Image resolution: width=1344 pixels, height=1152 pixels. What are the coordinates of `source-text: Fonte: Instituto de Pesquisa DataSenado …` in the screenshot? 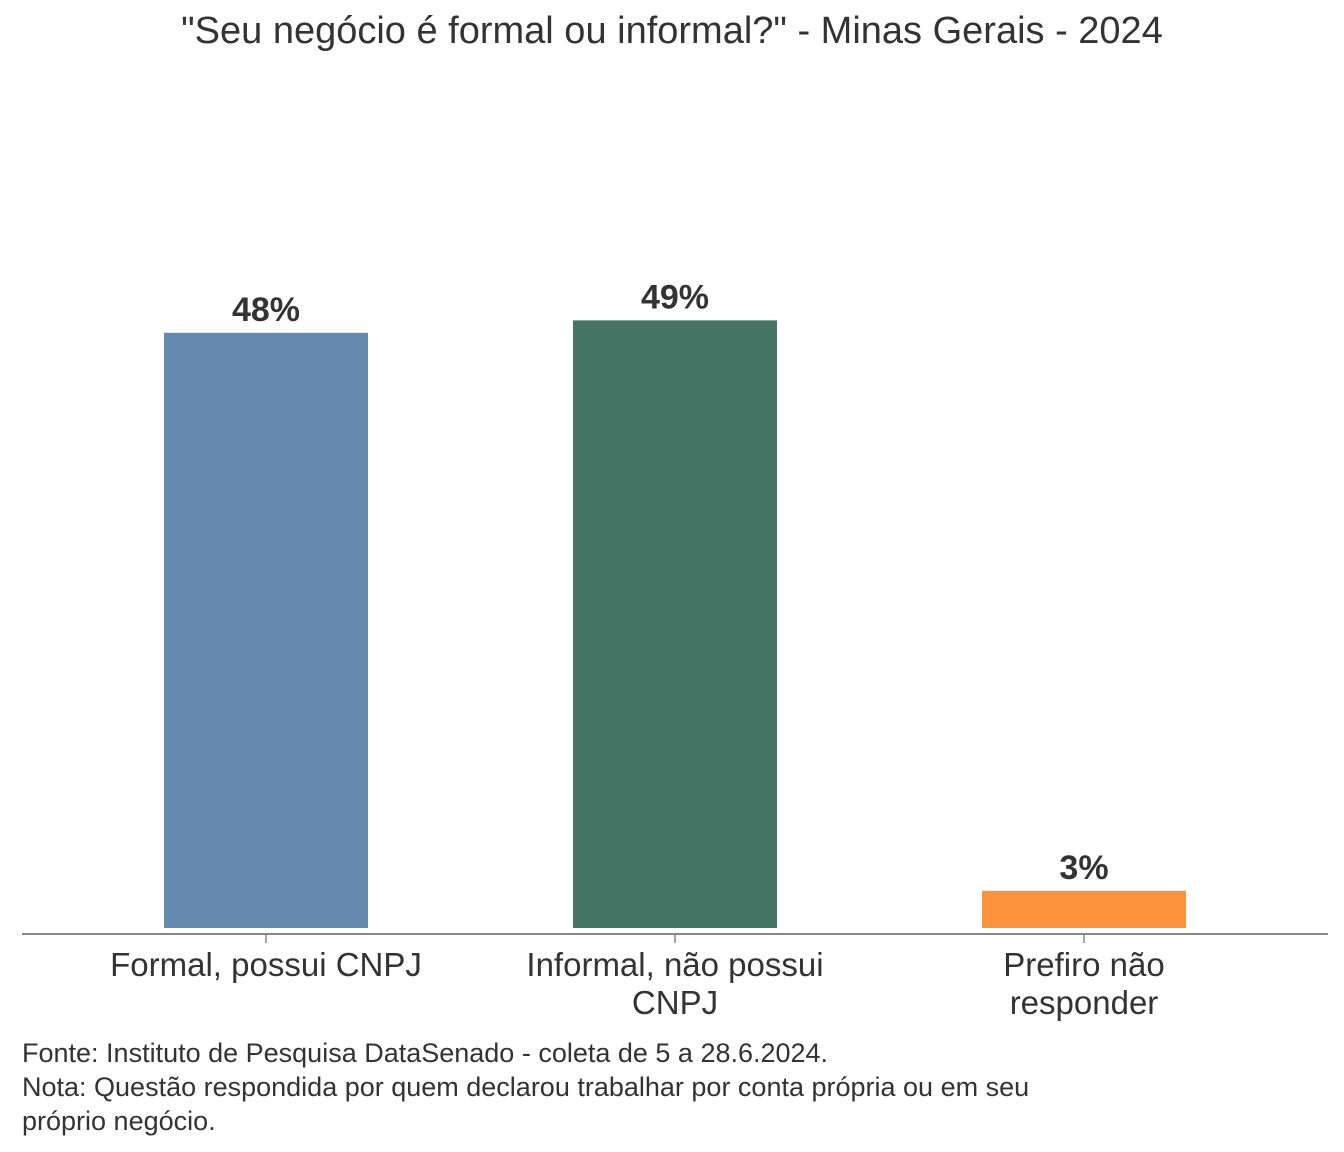 It's located at (425, 1053).